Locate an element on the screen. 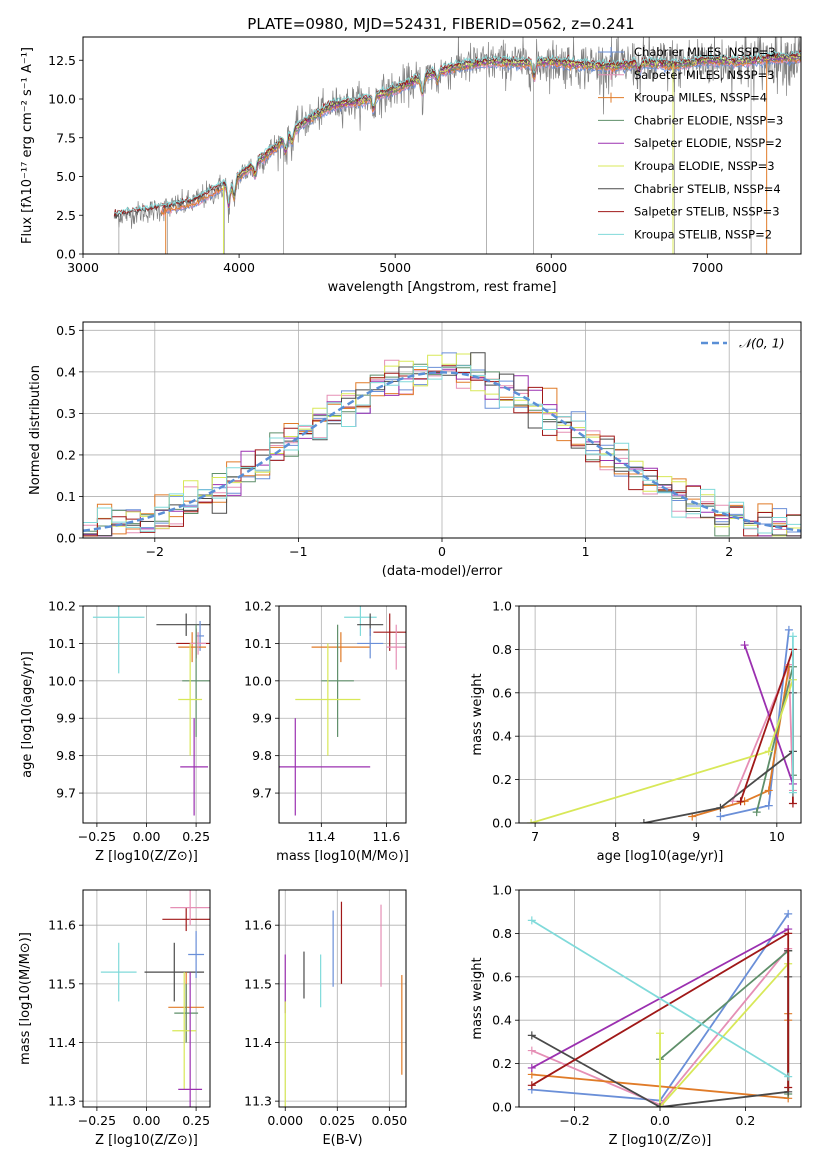 The height and width of the screenshot is (1170, 819). y-axis-label: Flux [fλ10⁻¹⁷ erg cm⁻² s⁻¹ A⁻¹] is located at coordinates (27, 145).